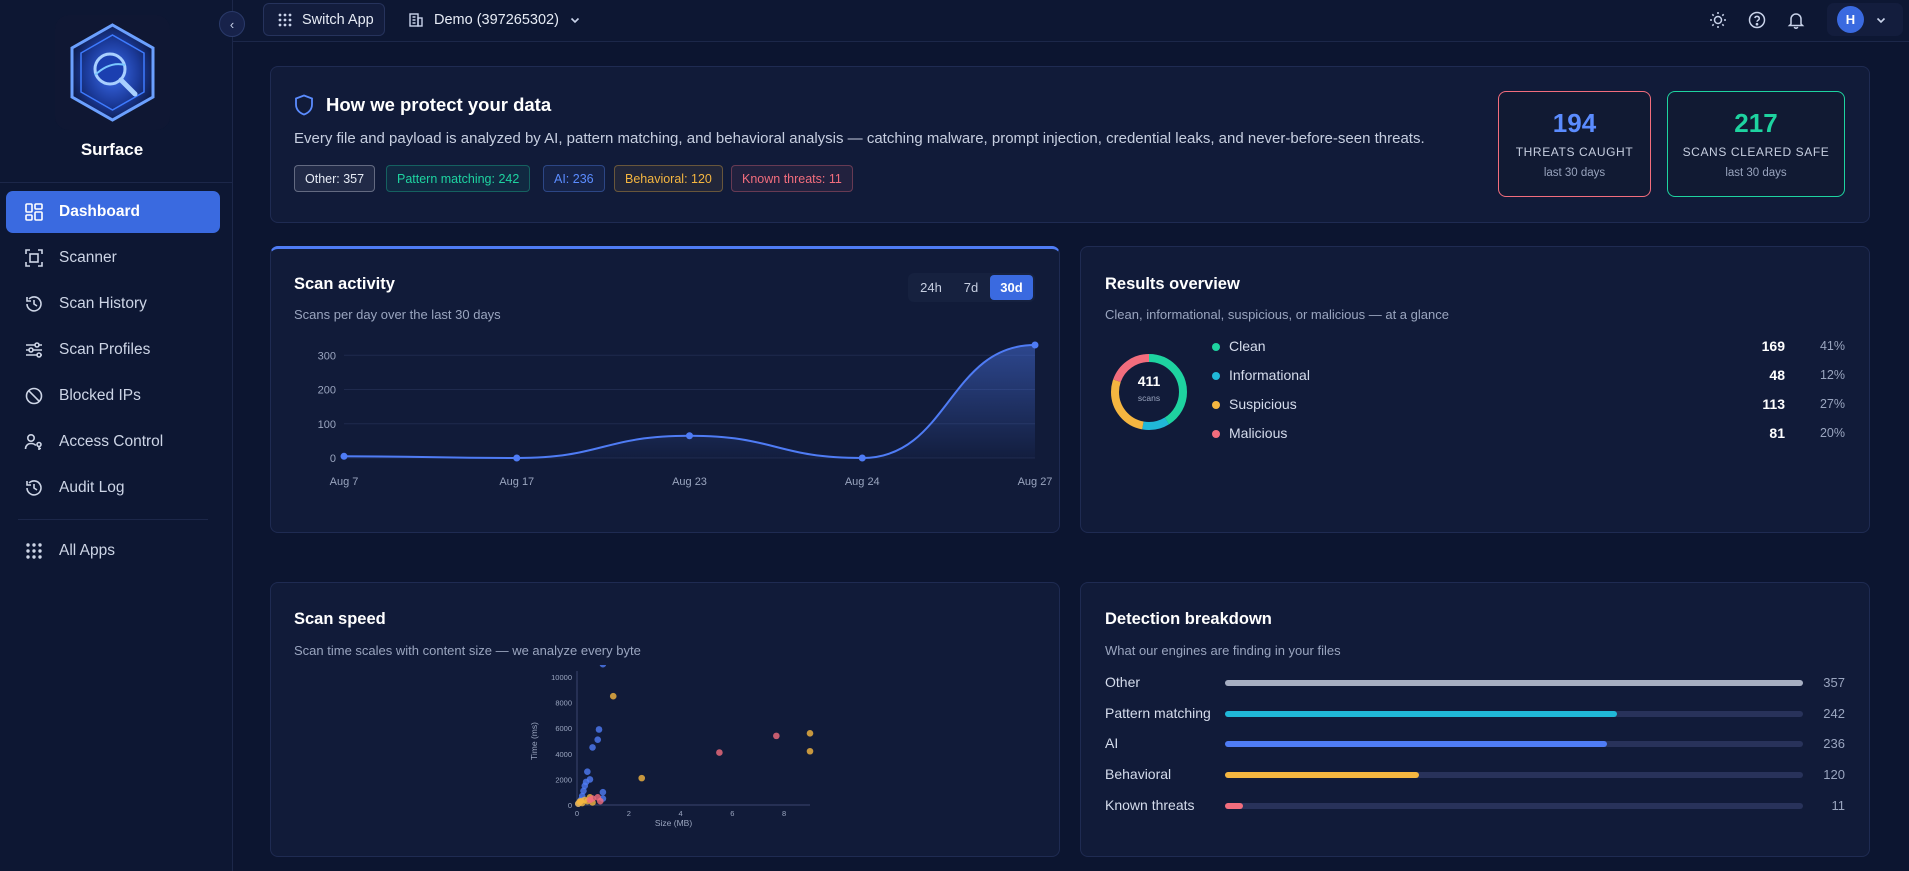 This screenshot has width=1909, height=871. What do you see at coordinates (1574, 123) in the screenshot?
I see `threats-caught-value: 194` at bounding box center [1574, 123].